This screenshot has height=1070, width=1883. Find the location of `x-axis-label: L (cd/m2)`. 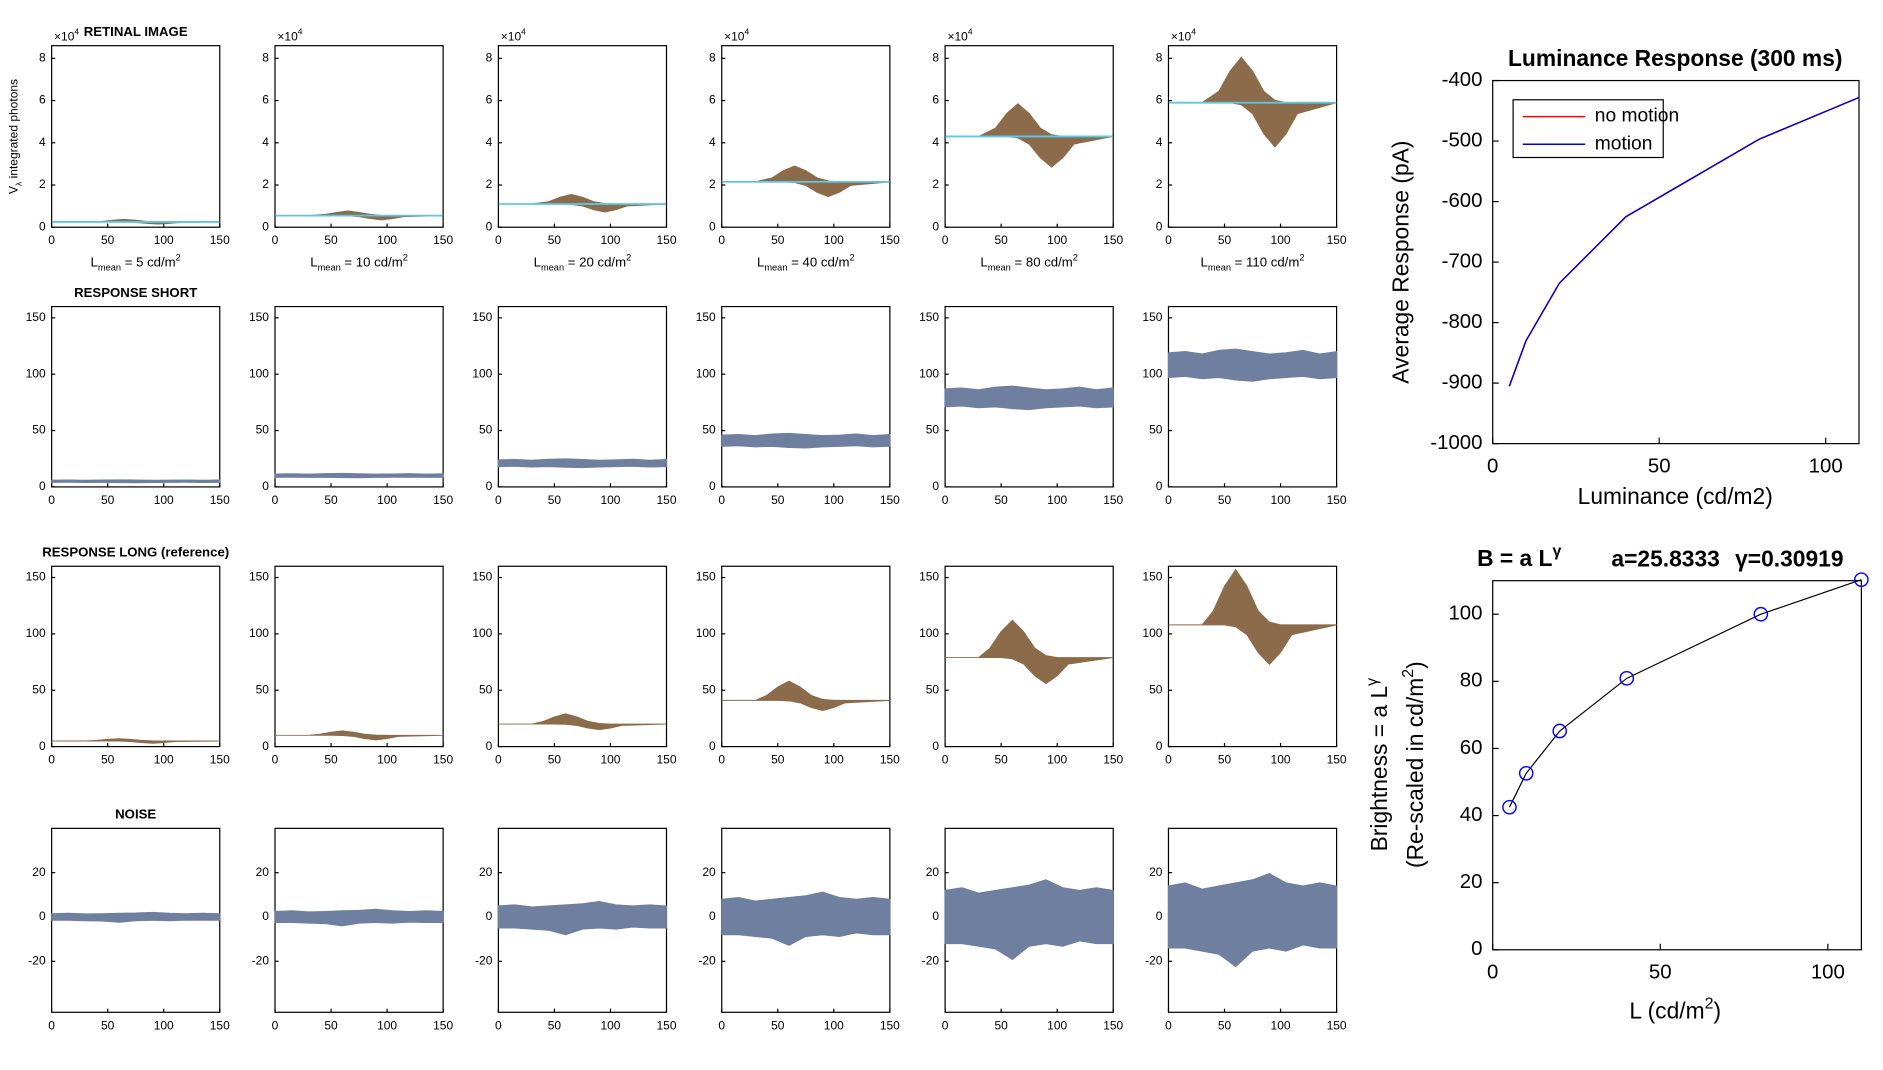

x-axis-label: L (cd/m2) is located at coordinates (1675, 1009).